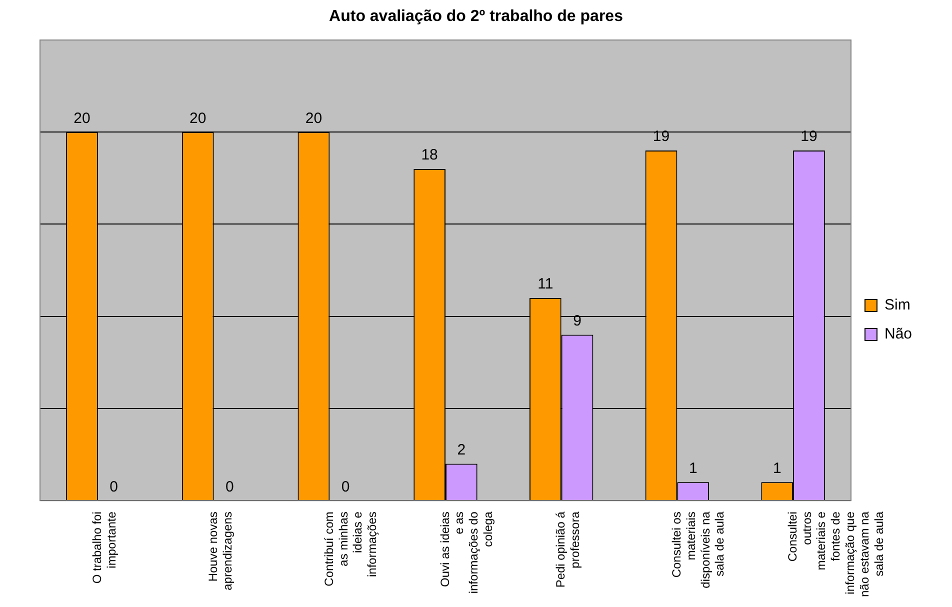 This screenshot has width=952, height=607. Describe the element at coordinates (220, 551) in the screenshot. I see `x-tick-label: Houve novas aprendizagens` at that location.